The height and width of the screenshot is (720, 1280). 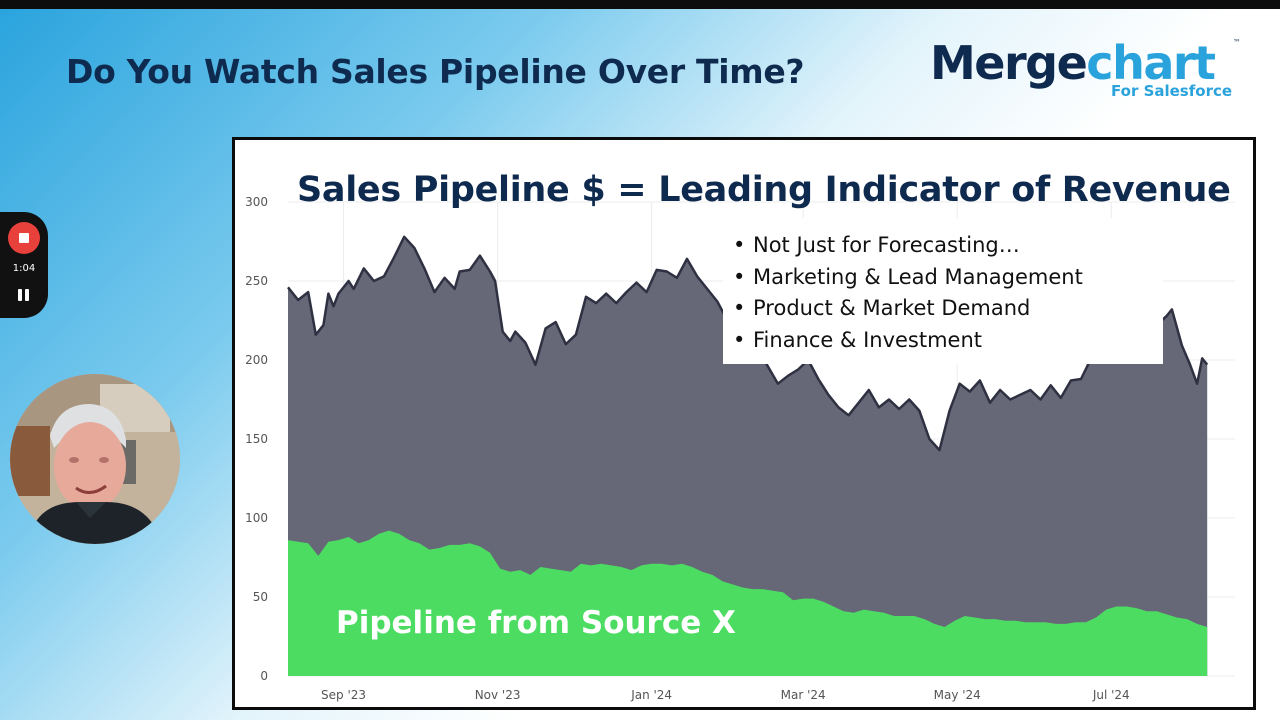 I want to click on bullet-item: Product & Market Demand, so click(x=948, y=309).